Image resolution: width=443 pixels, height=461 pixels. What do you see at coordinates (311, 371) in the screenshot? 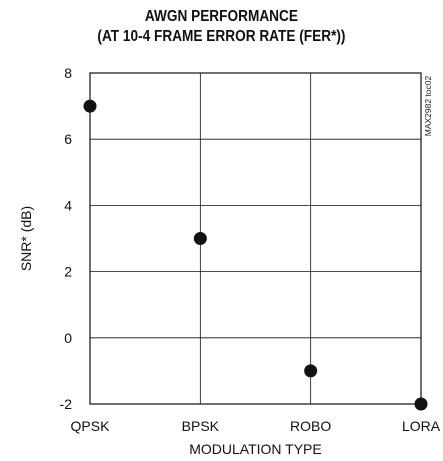
I see `data-point-robo` at bounding box center [311, 371].